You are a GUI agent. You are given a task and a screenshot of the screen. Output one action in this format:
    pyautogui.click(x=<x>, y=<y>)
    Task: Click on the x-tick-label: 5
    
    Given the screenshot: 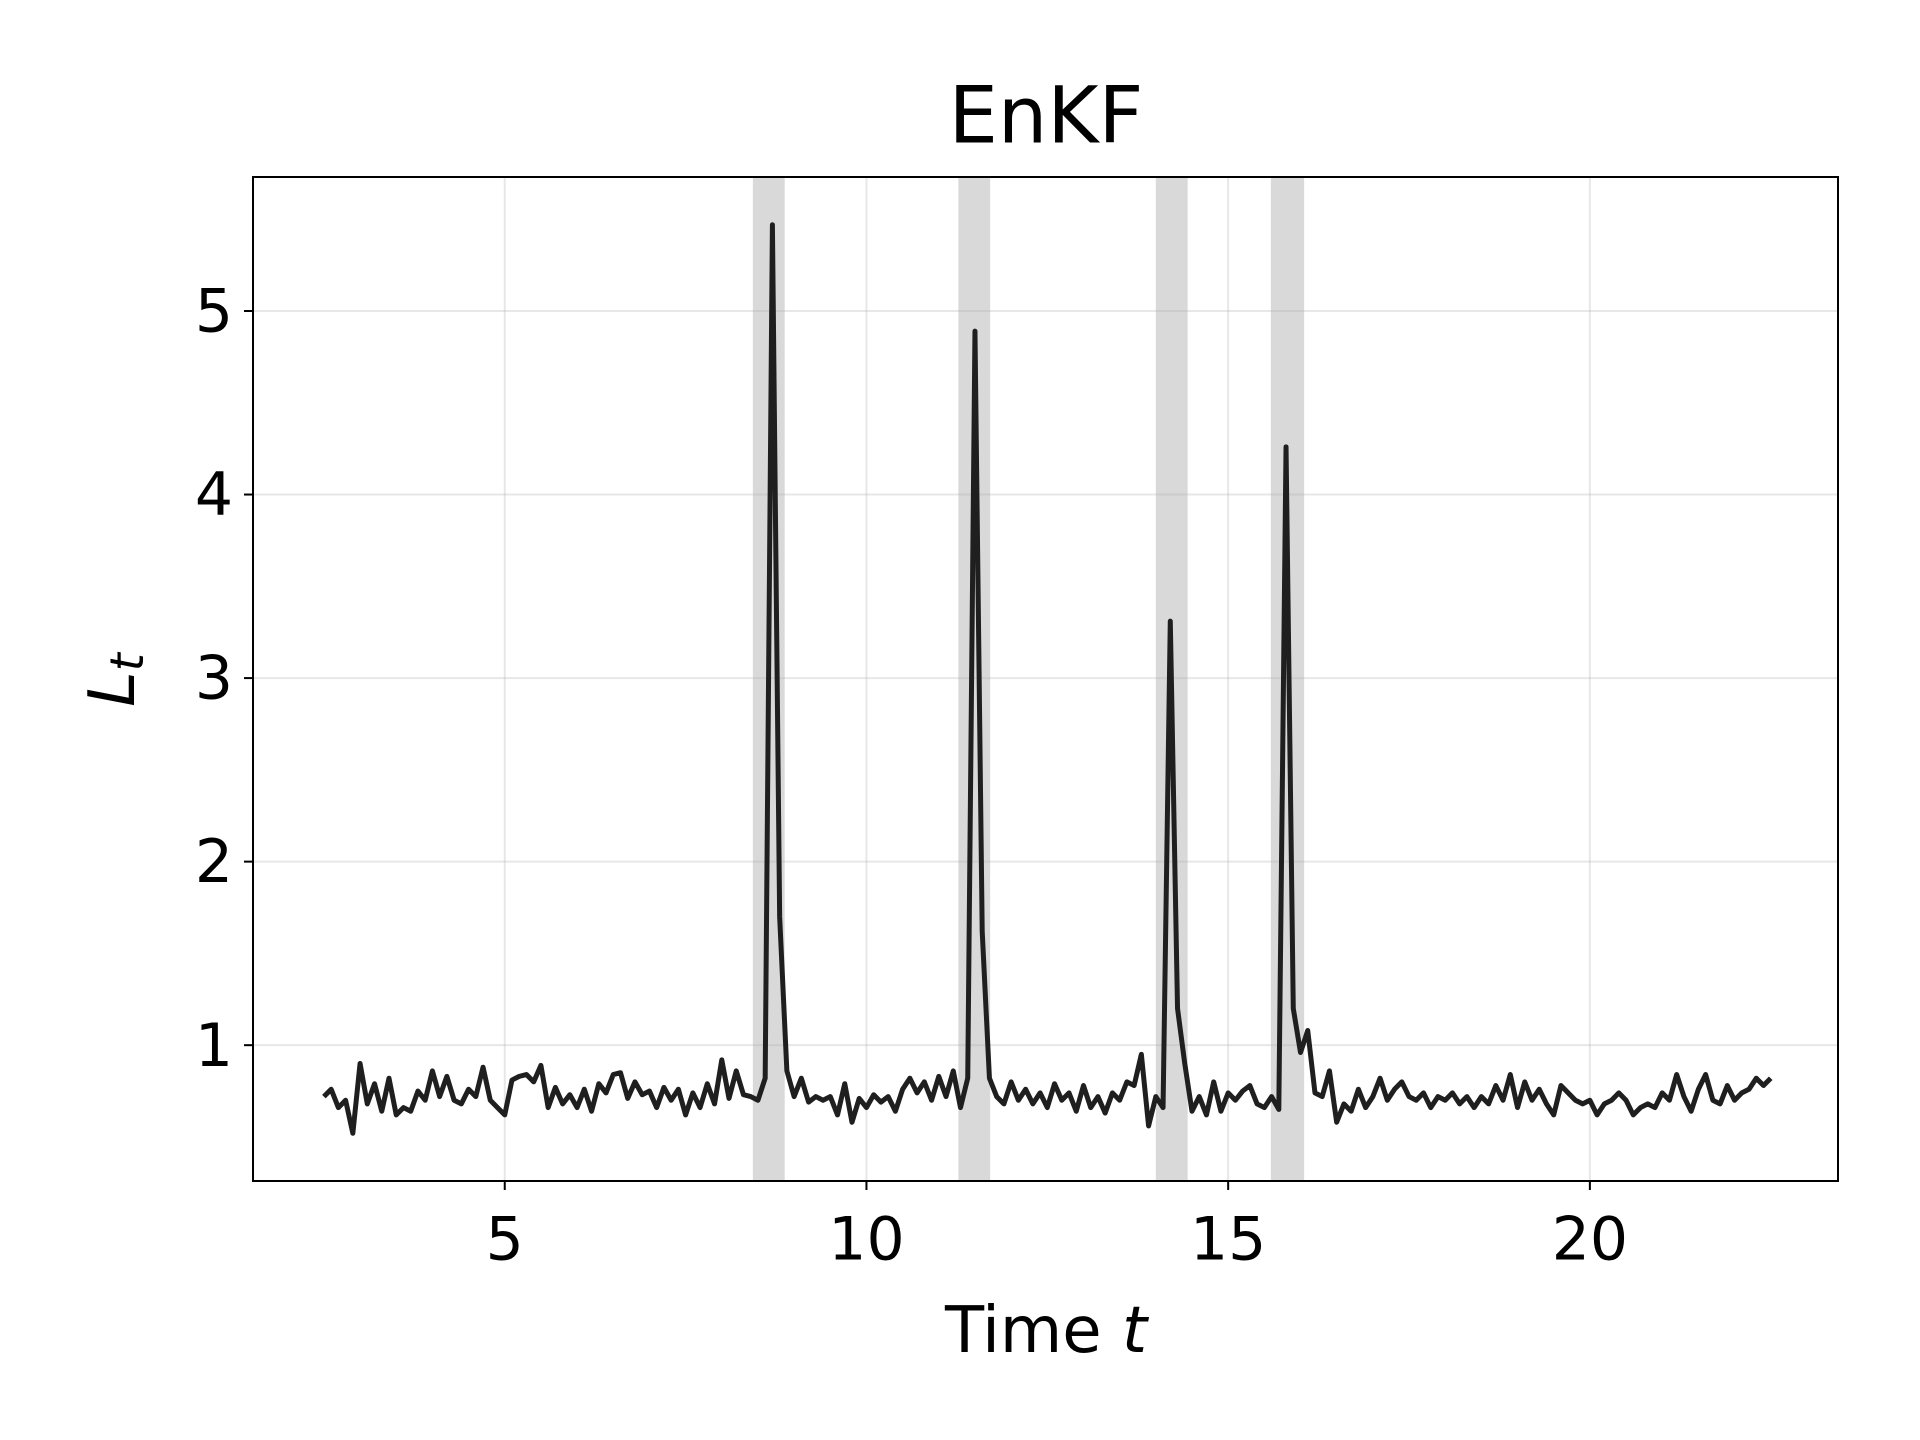 What is the action you would take?
    pyautogui.click(x=505, y=1240)
    